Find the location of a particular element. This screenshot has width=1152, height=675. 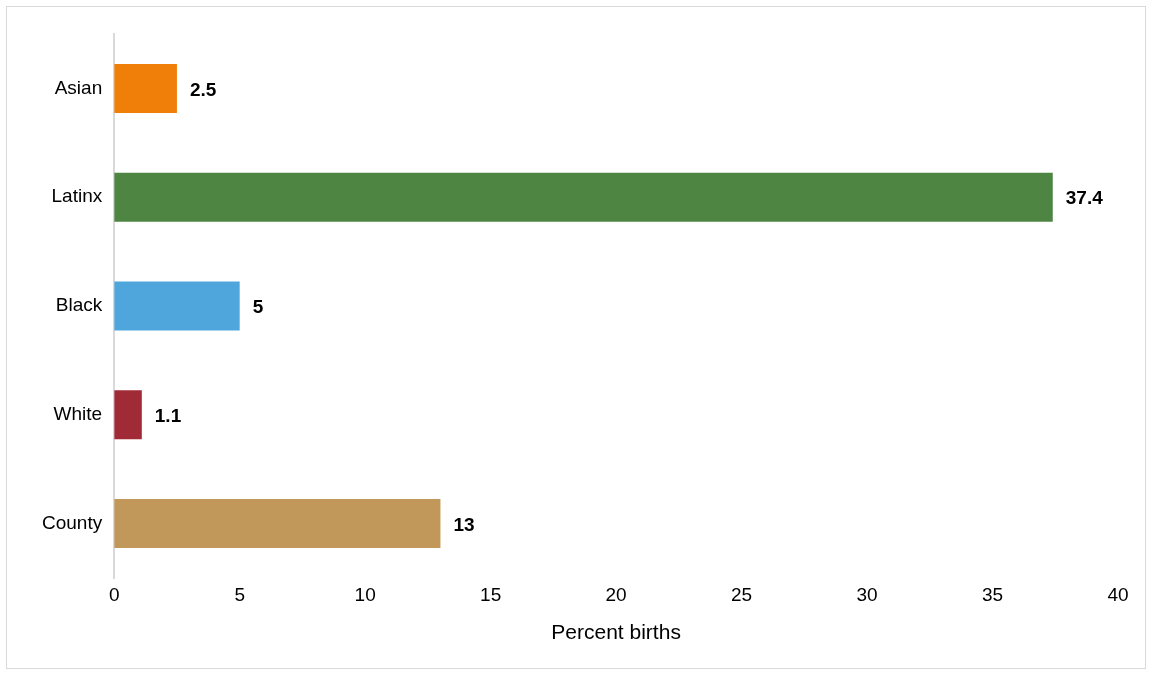

data-label: 1.1 is located at coordinates (168, 416).